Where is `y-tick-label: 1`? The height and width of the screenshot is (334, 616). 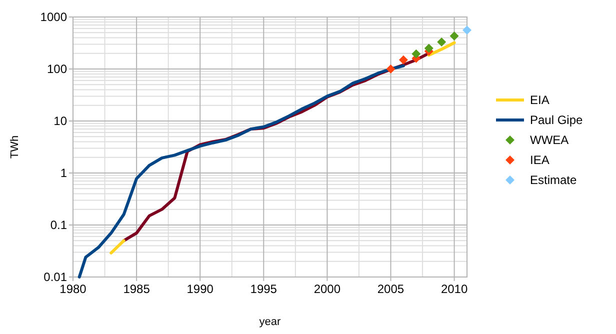 y-tick-label: 1 is located at coordinates (64, 173).